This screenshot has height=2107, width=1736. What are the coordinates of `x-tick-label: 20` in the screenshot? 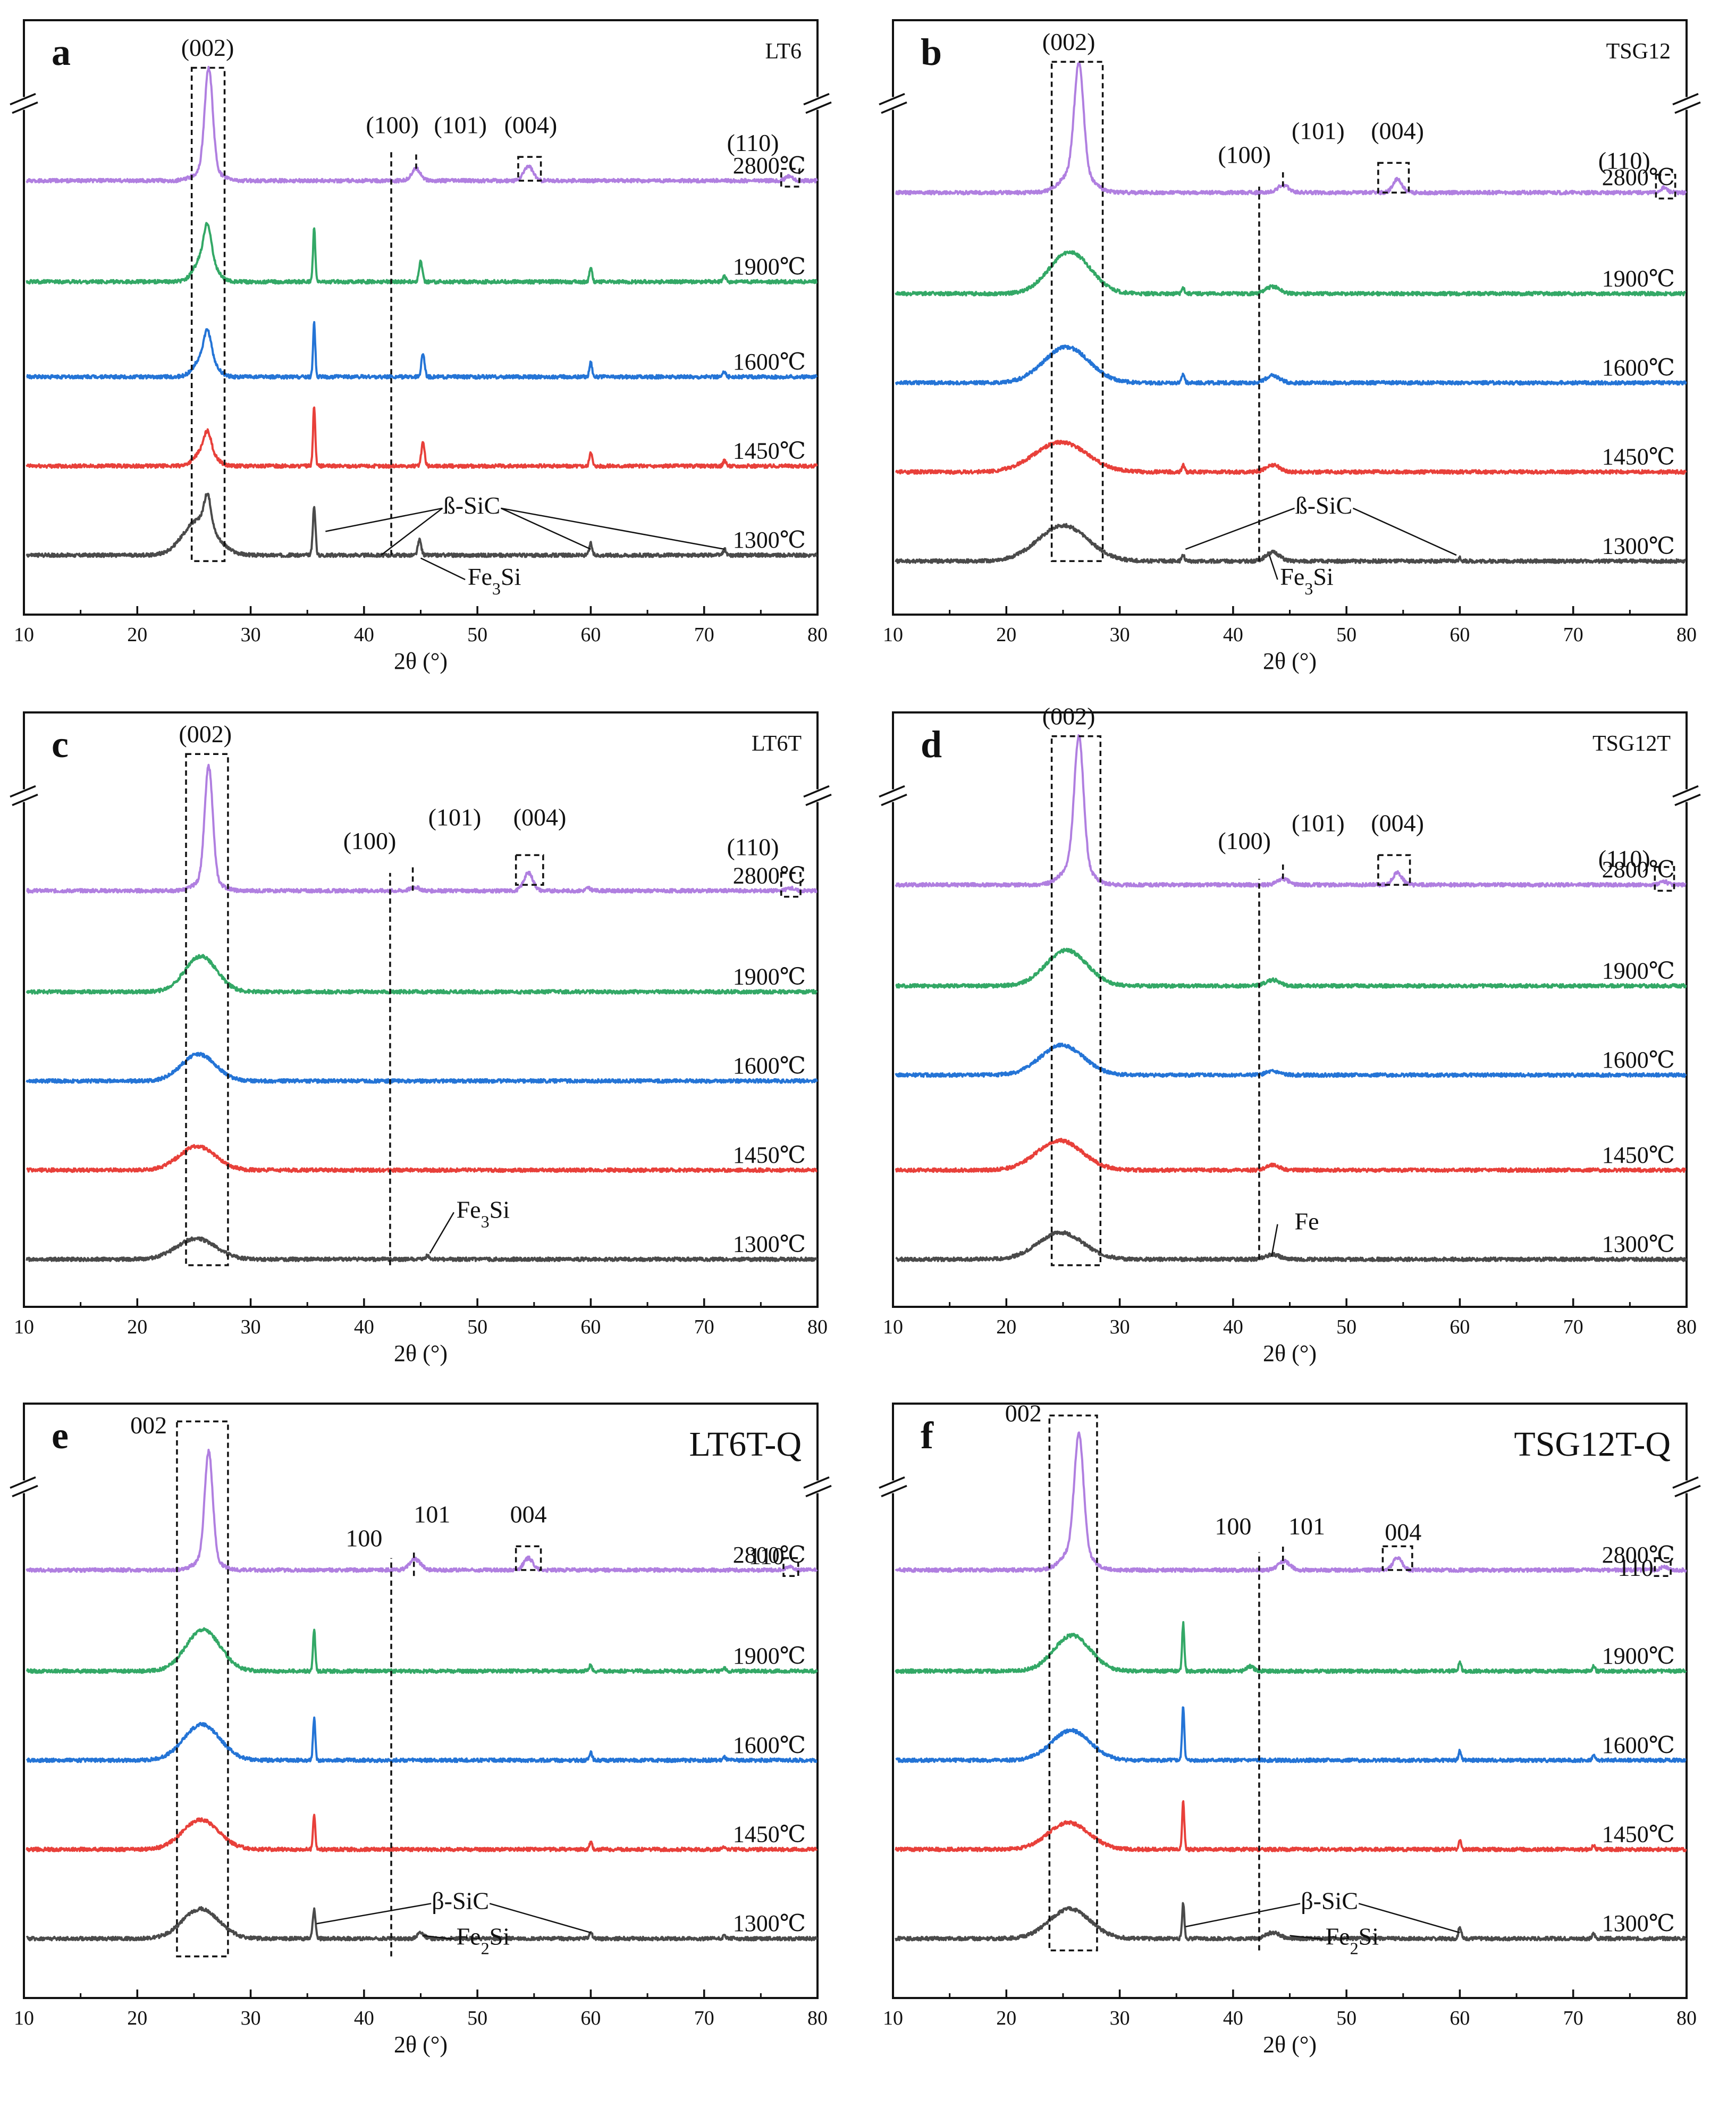 It's located at (1006, 635).